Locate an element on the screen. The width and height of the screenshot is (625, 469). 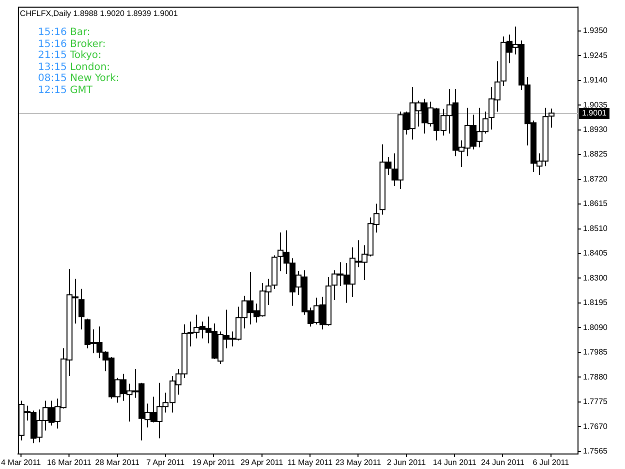
y-tick-label: 1.9245 is located at coordinates (595, 55).